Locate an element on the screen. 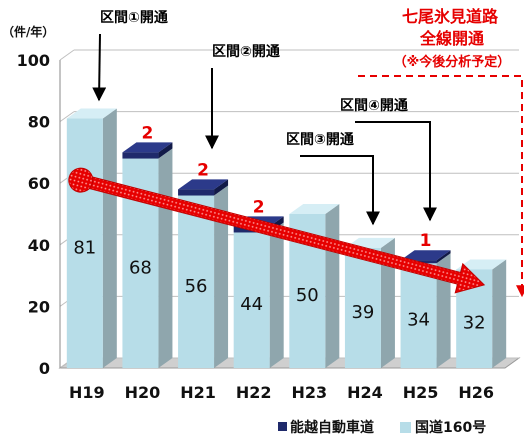  callout-line: 七尾氷見道路 is located at coordinates (450, 16).